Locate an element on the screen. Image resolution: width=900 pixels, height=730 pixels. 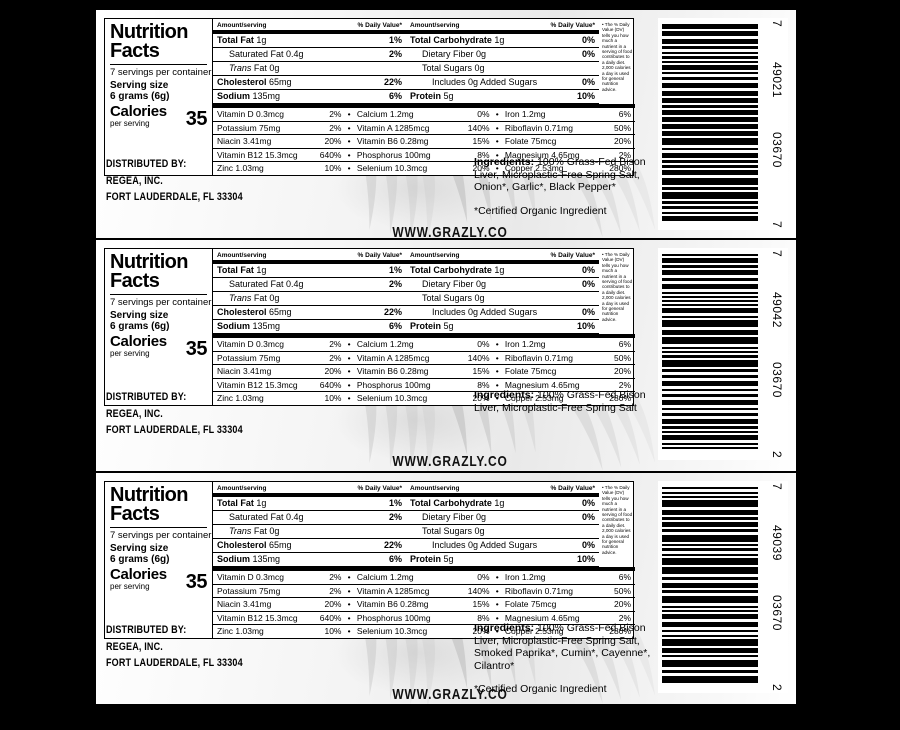
calories-sublabel: per serving is located at coordinates (130, 353).